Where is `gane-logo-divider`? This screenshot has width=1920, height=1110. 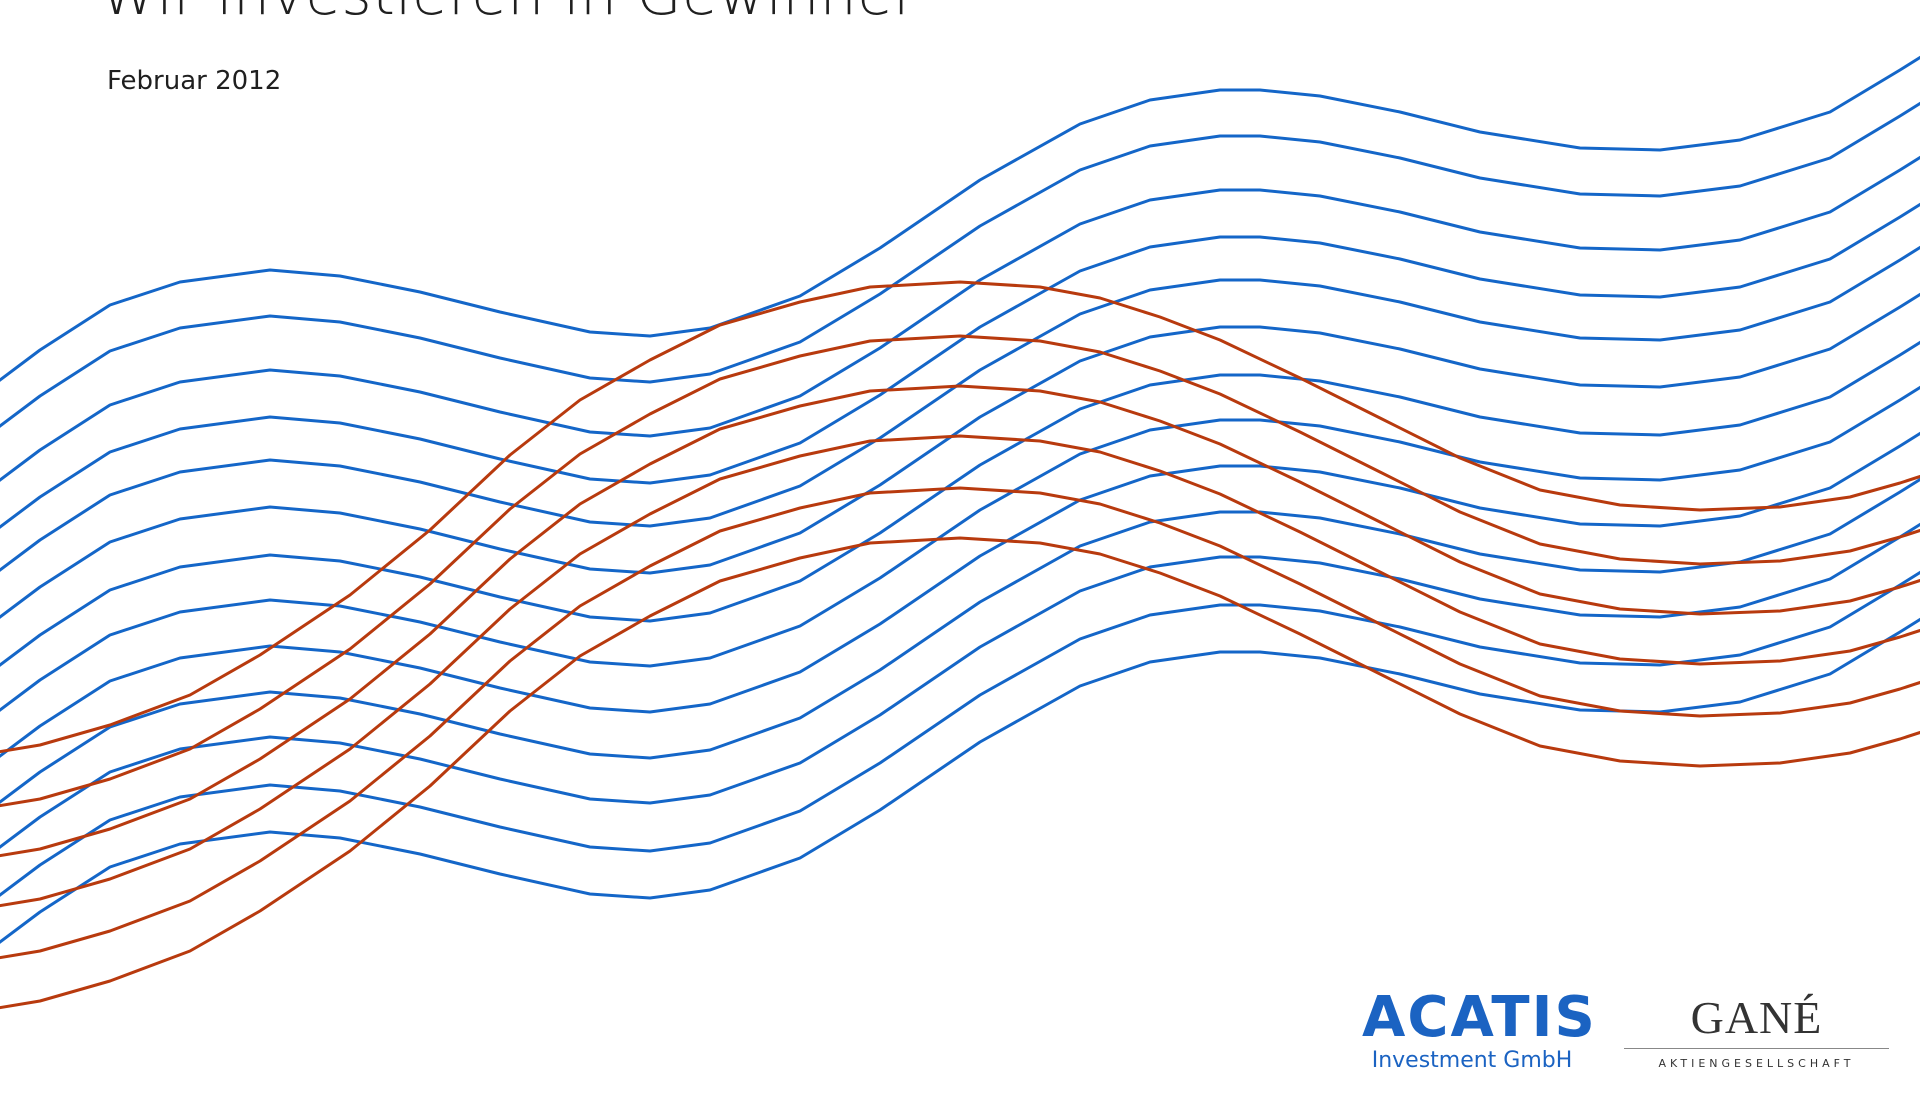 gane-logo-divider is located at coordinates (1756, 1048).